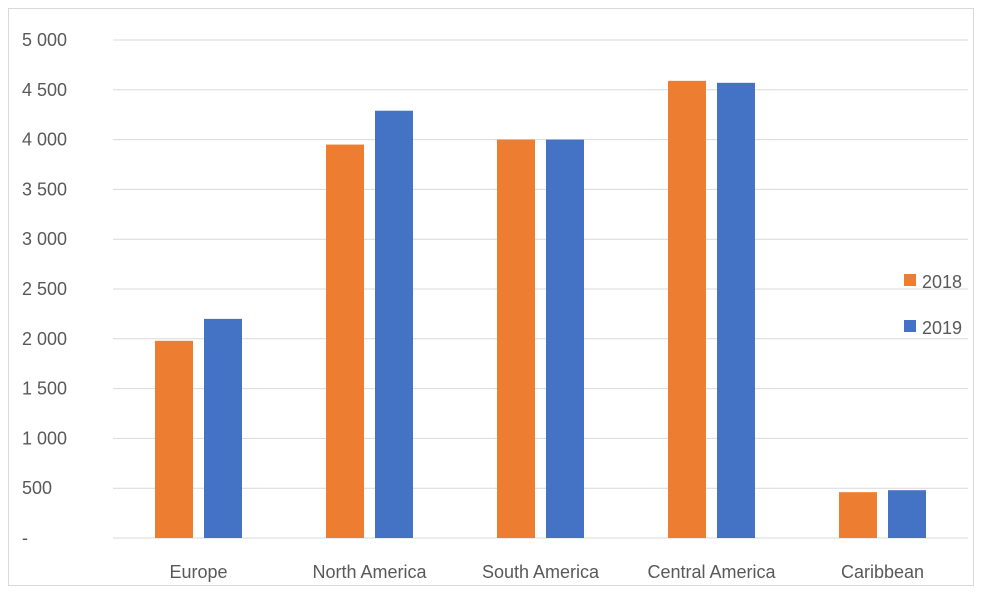 The width and height of the screenshot is (983, 594). What do you see at coordinates (25, 538) in the screenshot?
I see `y-tick-label: -` at bounding box center [25, 538].